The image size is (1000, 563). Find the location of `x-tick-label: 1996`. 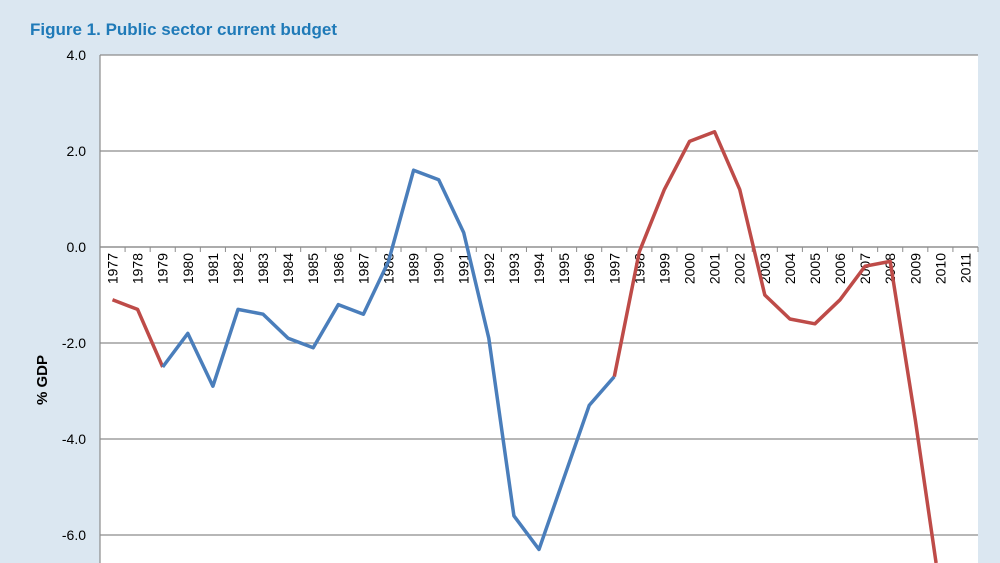

x-tick-label: 1996 is located at coordinates (589, 268).